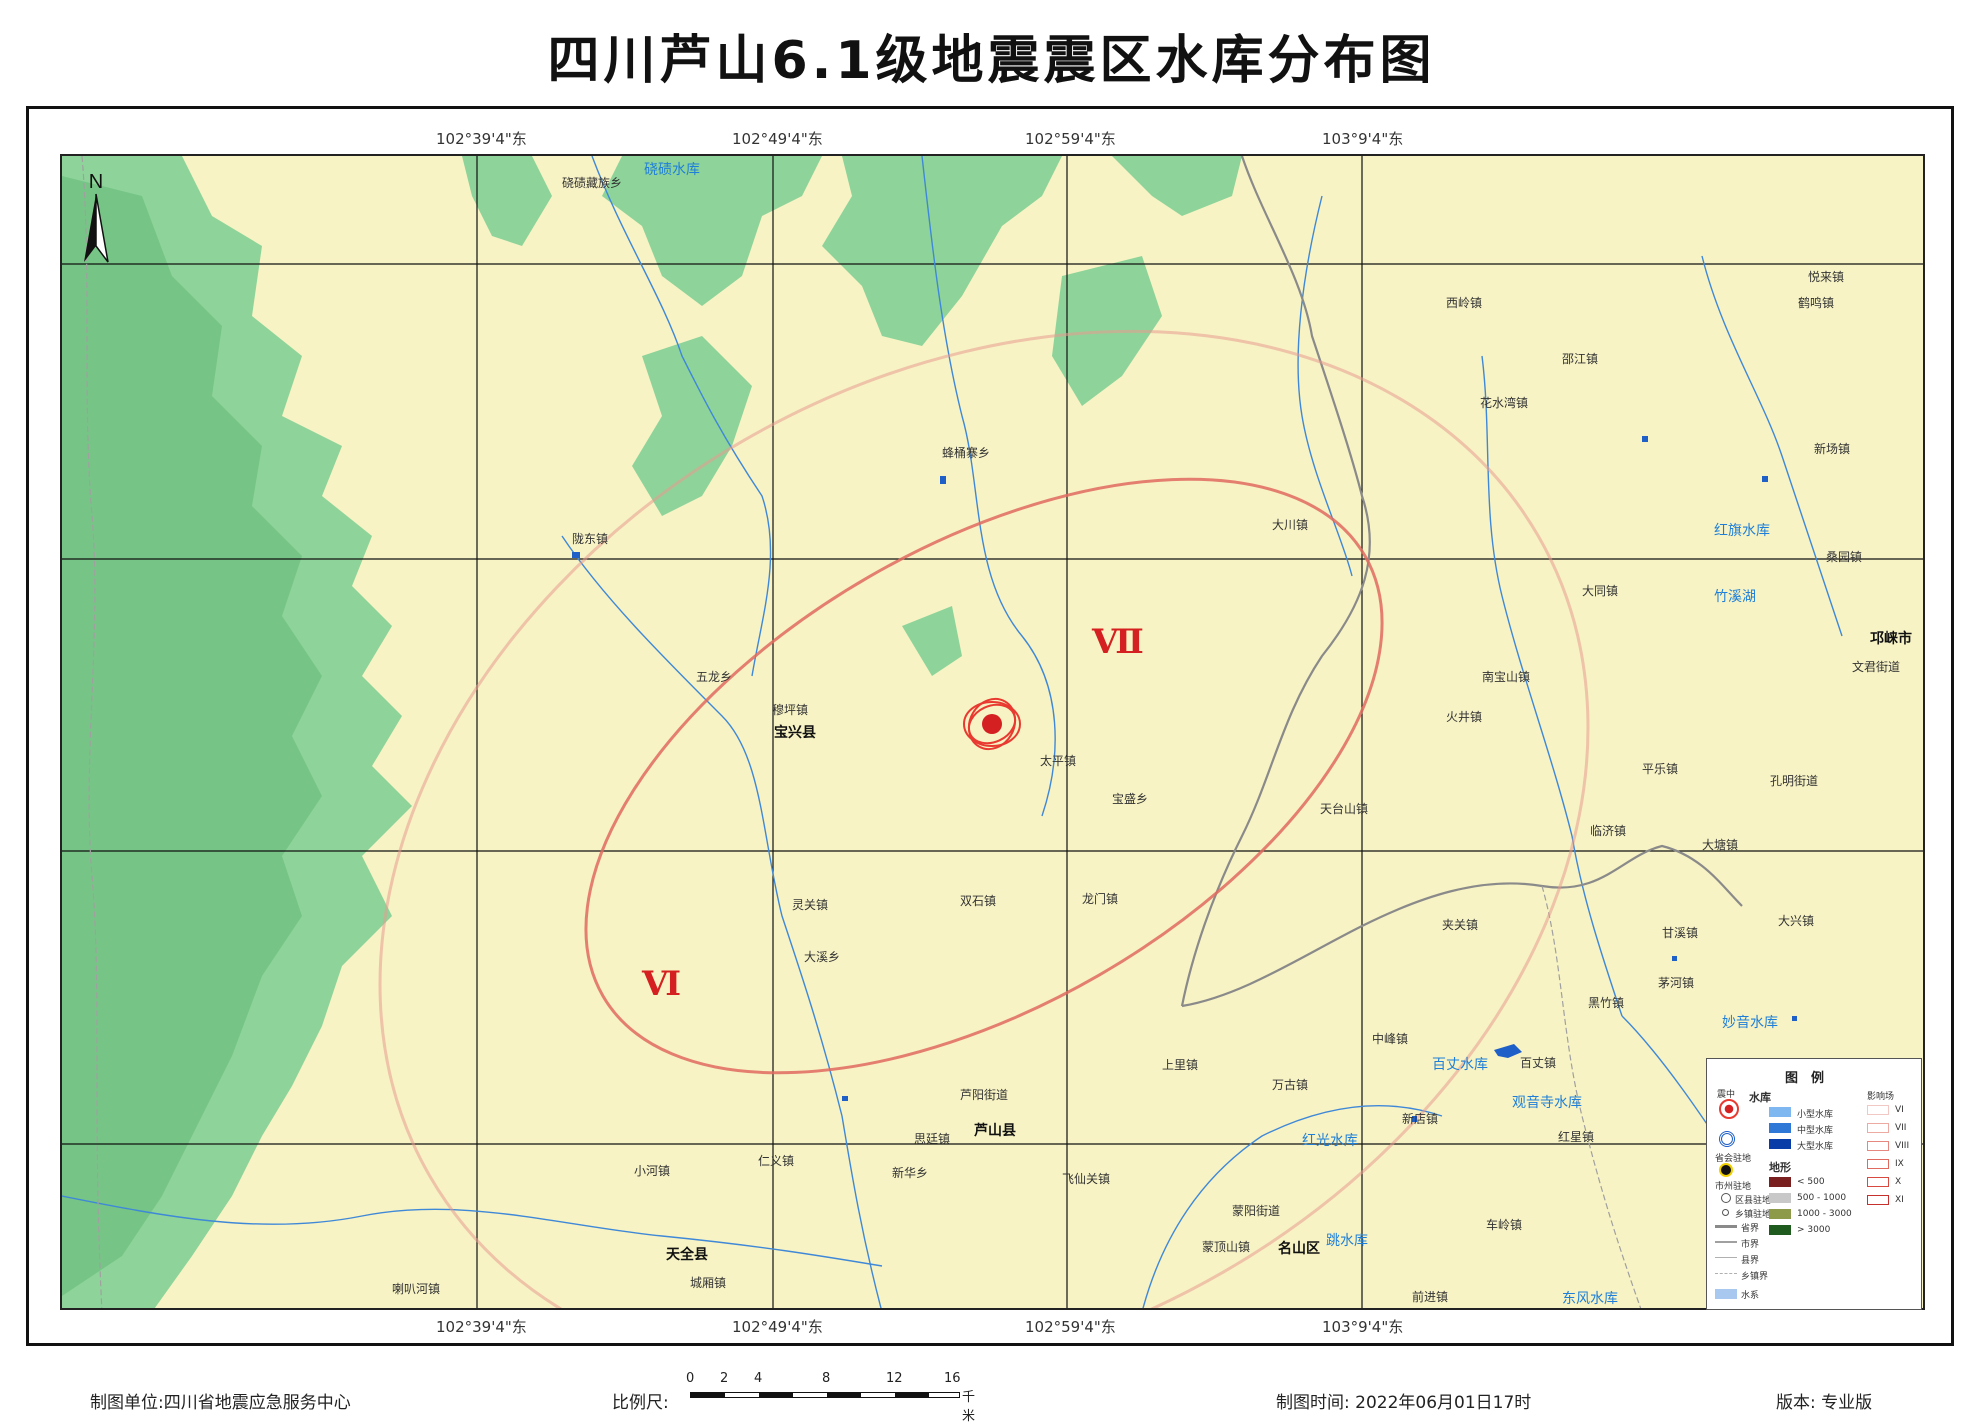 The height and width of the screenshot is (1424, 1983). Describe the element at coordinates (1901, 1128) in the screenshot. I see `legend-influence-2: VII` at that location.